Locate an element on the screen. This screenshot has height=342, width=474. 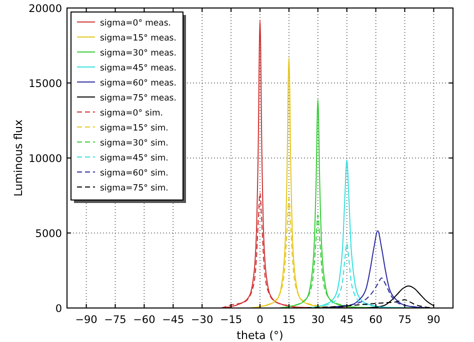
x-tick-label: −15 is located at coordinates (231, 320).